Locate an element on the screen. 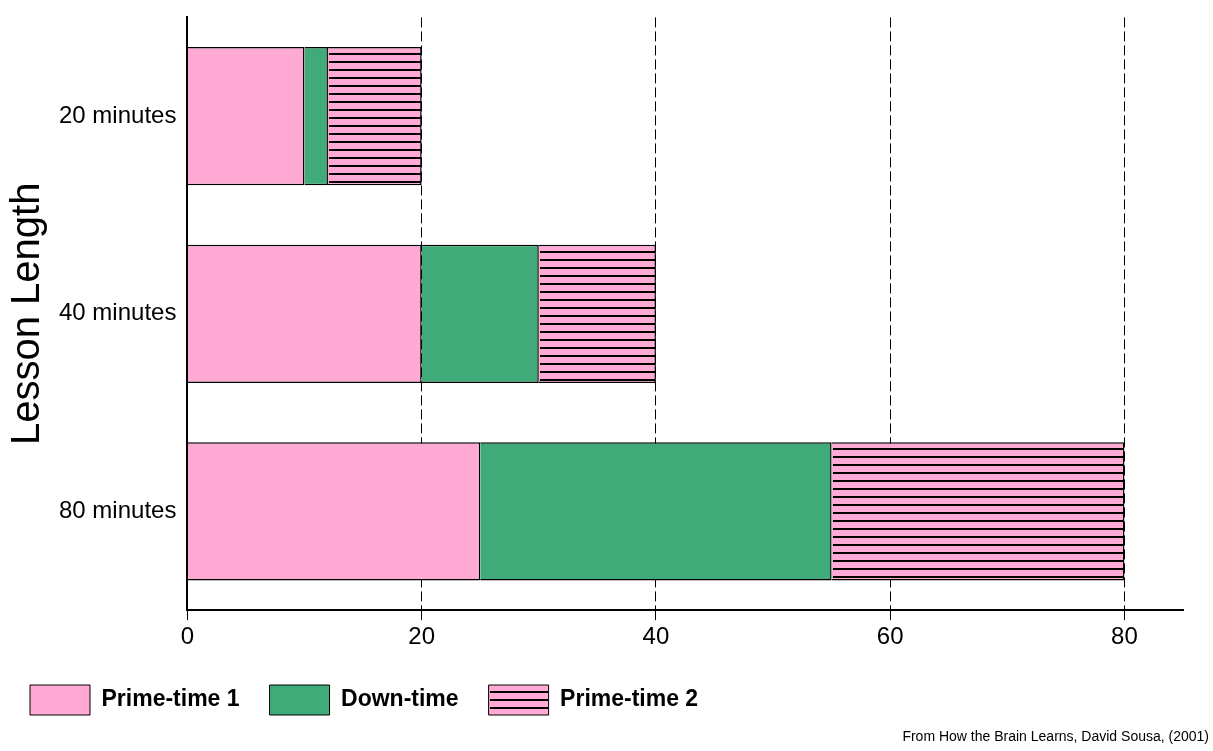  y-axis-title: Lesson Length is located at coordinates (25, 314).